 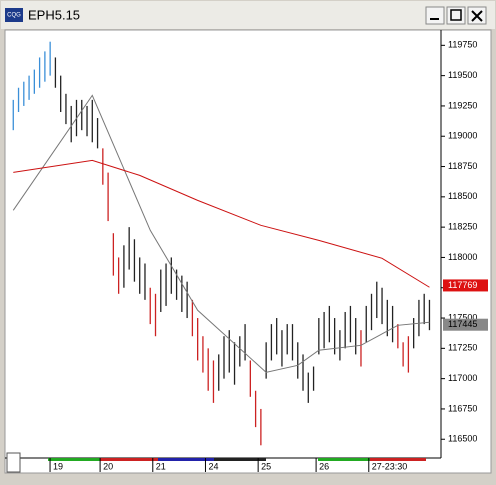 I want to click on y-tick-label: 117500, so click(x=462, y=317).